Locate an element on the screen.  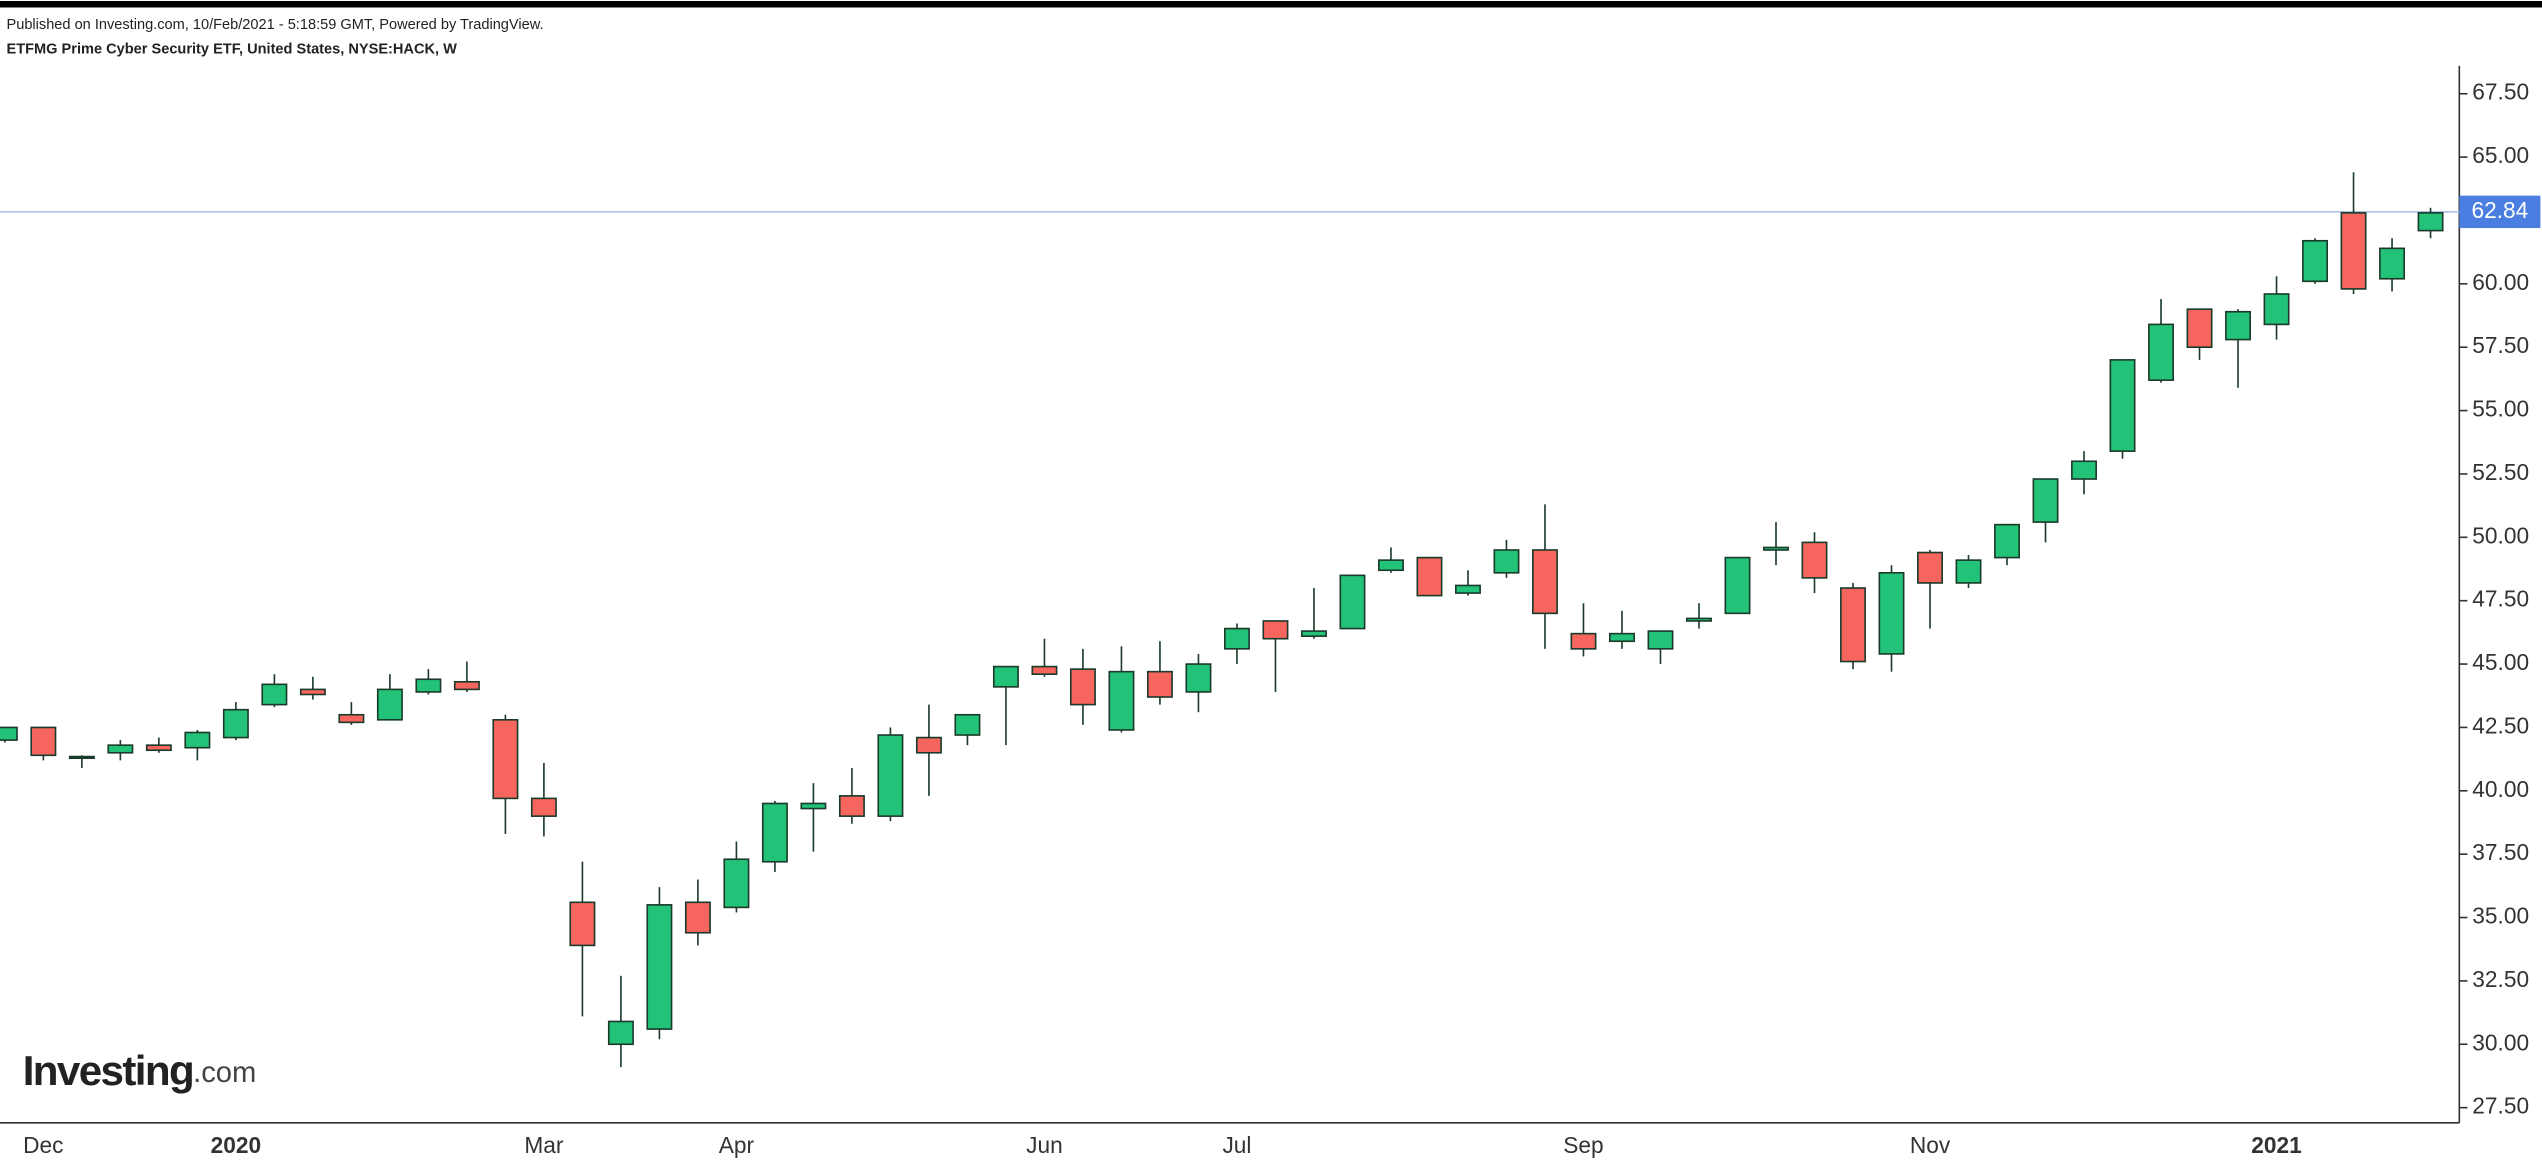
x-tick-label: Mar is located at coordinates (544, 1145).